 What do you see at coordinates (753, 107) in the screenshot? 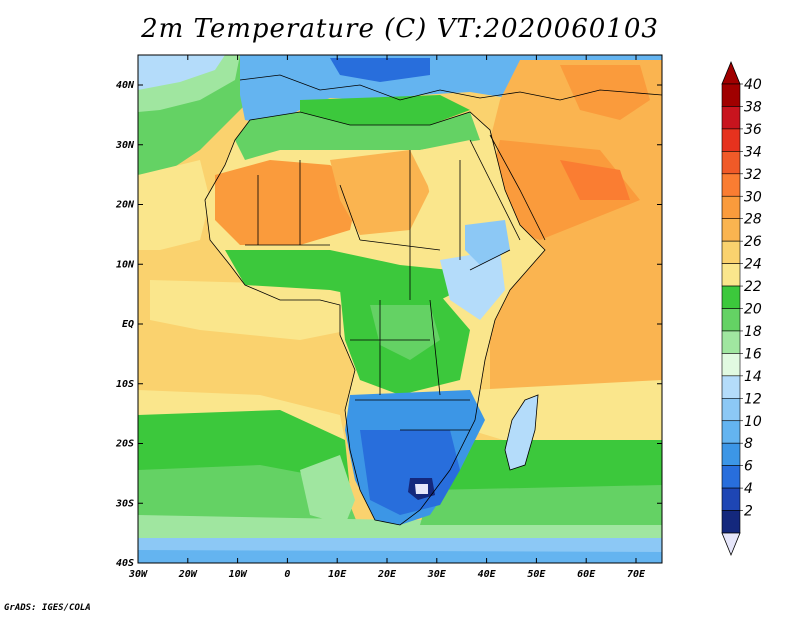
I see `colorbar-label: 38` at bounding box center [753, 107].